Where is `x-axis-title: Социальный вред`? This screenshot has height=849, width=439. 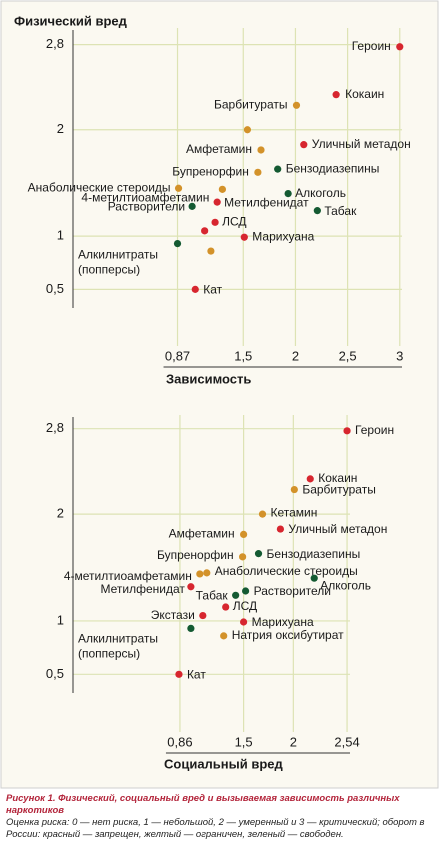
x-axis-title: Социальный вред is located at coordinates (224, 763).